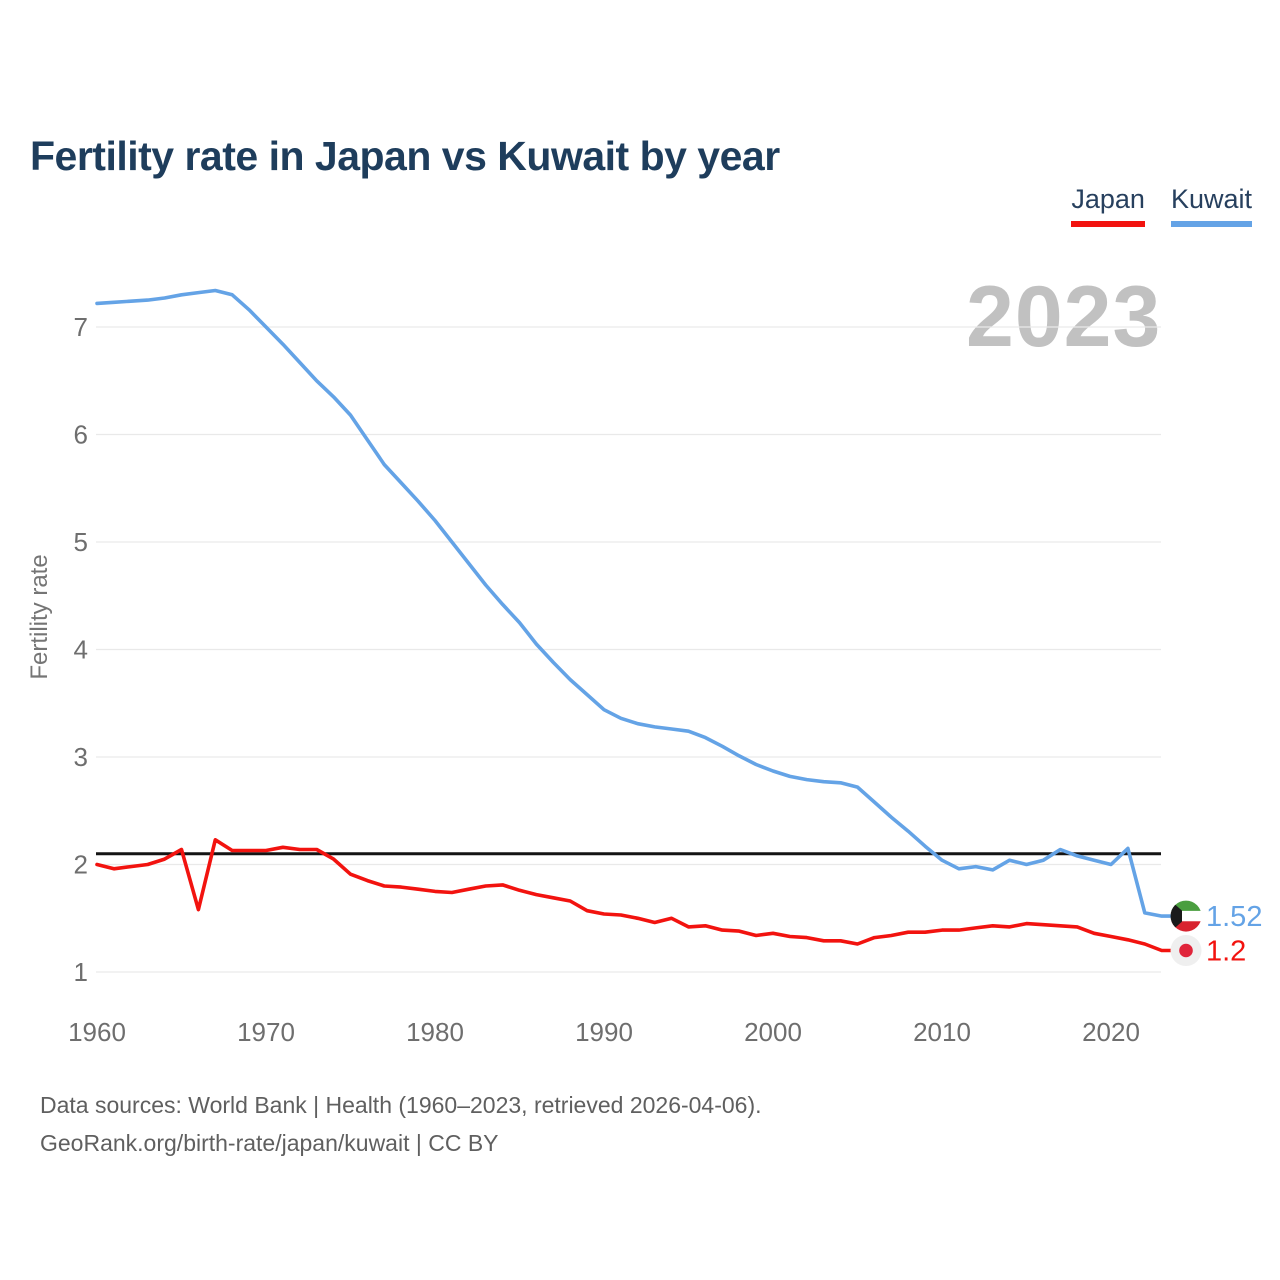 The image size is (1280, 1280). Describe the element at coordinates (81, 327) in the screenshot. I see `y-tick-label-7: 7` at that location.